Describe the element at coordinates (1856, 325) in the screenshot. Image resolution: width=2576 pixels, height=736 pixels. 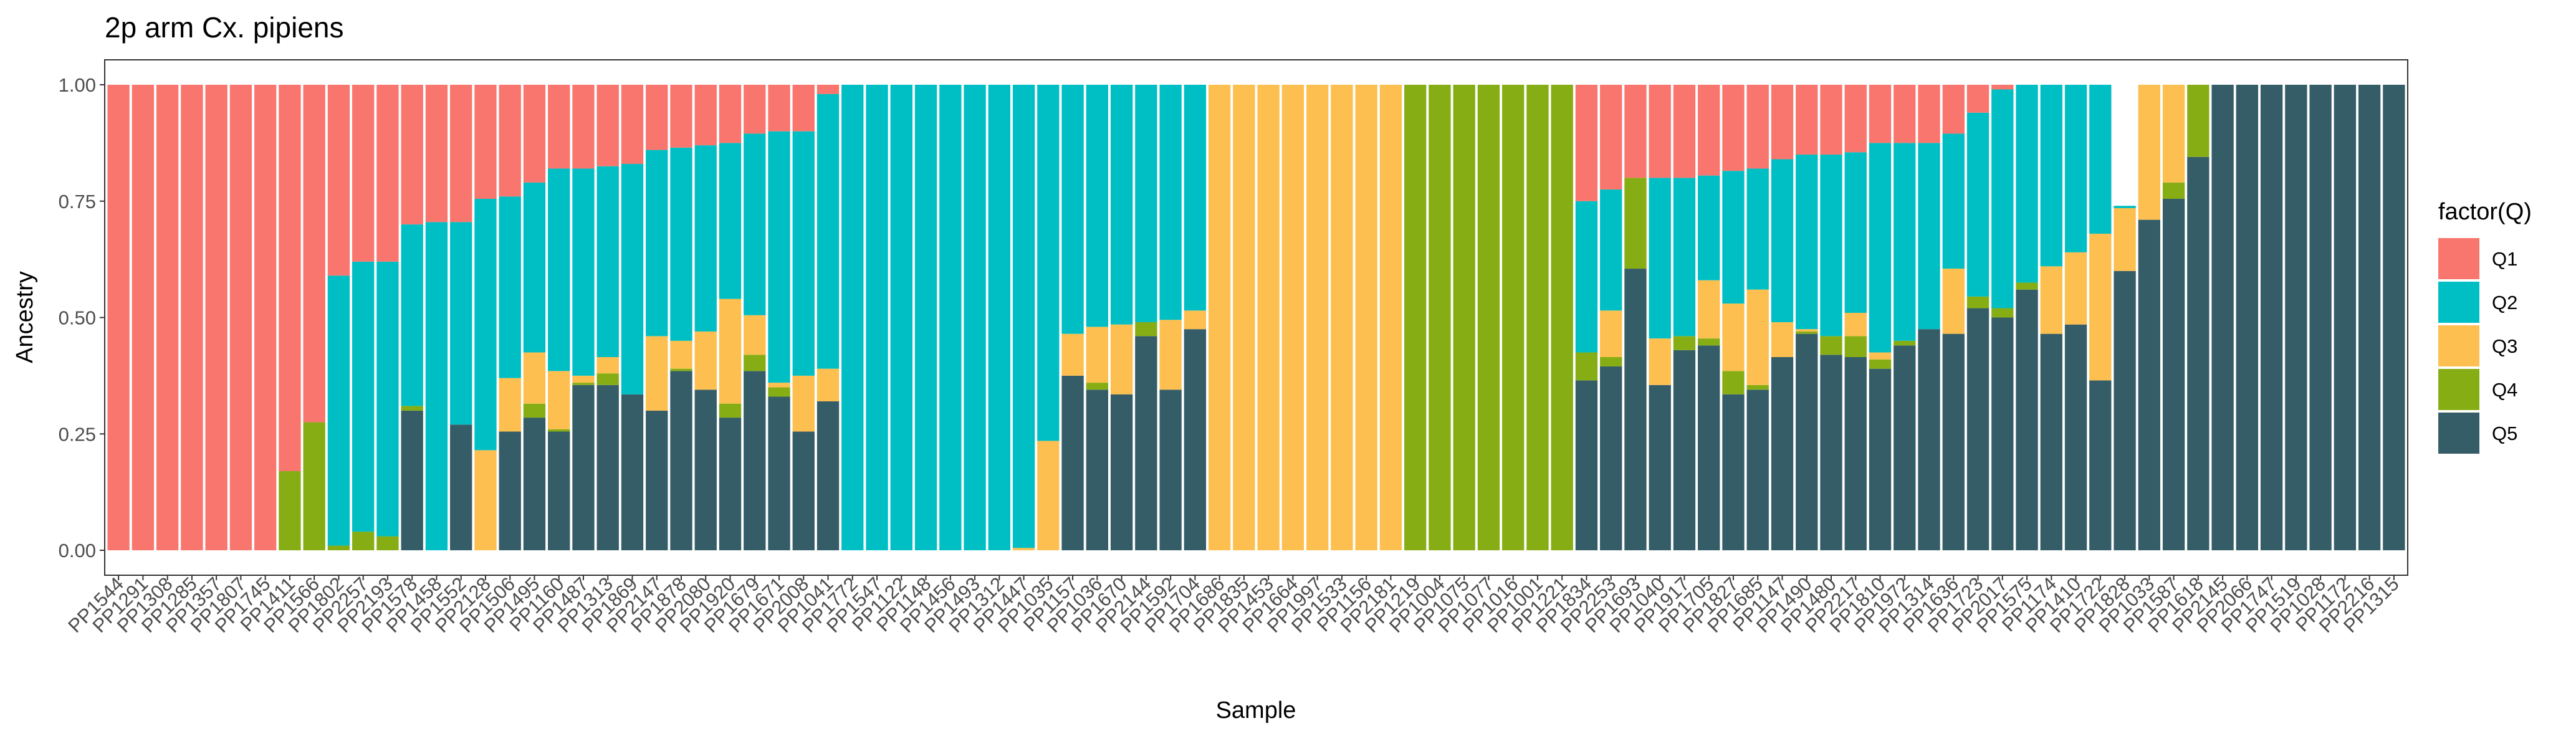
I see `bar-segment-PP2217-q3` at that location.